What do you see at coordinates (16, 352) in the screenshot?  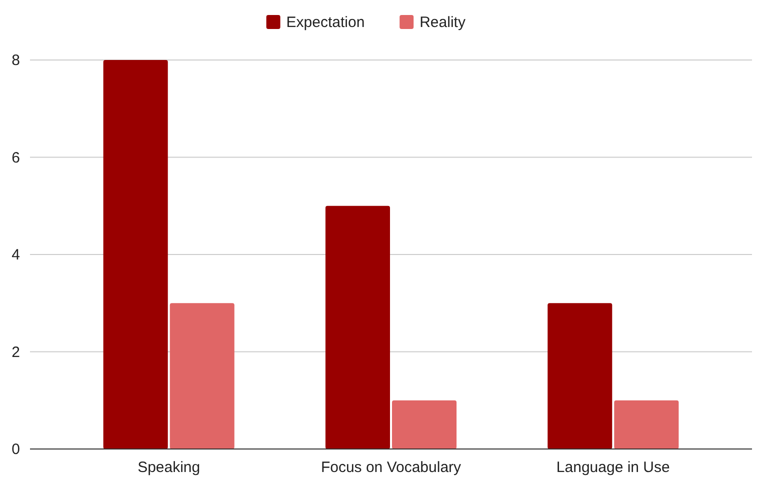 I see `y-tick-label: 2` at bounding box center [16, 352].